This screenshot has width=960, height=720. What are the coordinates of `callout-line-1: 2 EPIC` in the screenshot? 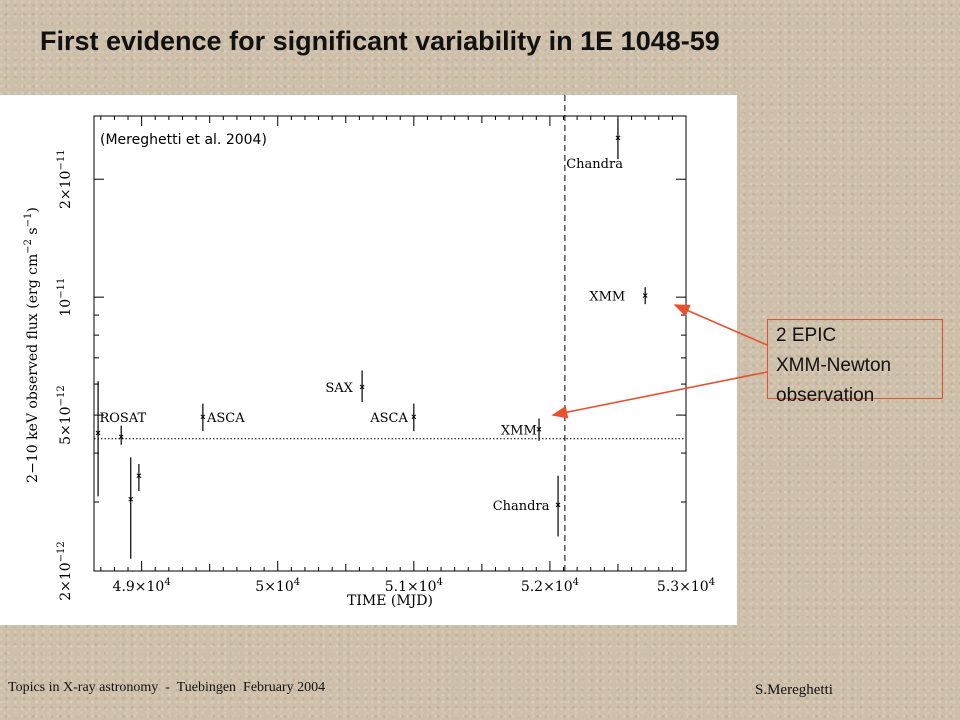 It's located at (806, 335).